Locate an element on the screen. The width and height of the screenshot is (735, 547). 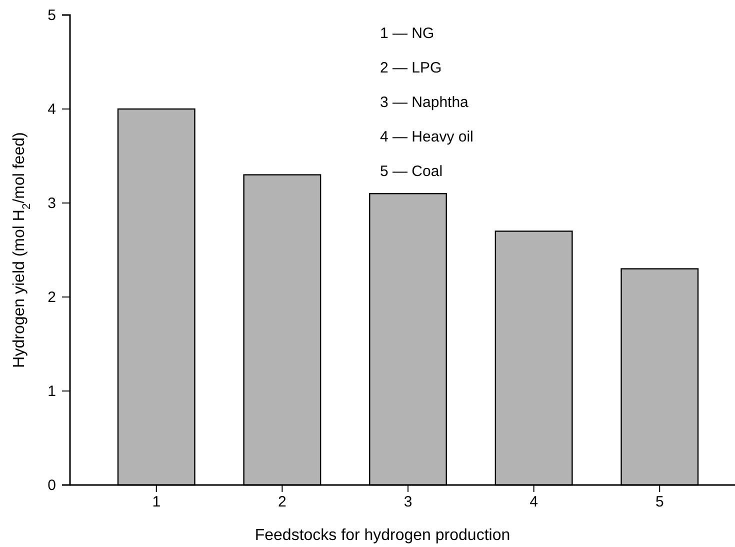
annotation: 4 — Heavy oil is located at coordinates (427, 137).